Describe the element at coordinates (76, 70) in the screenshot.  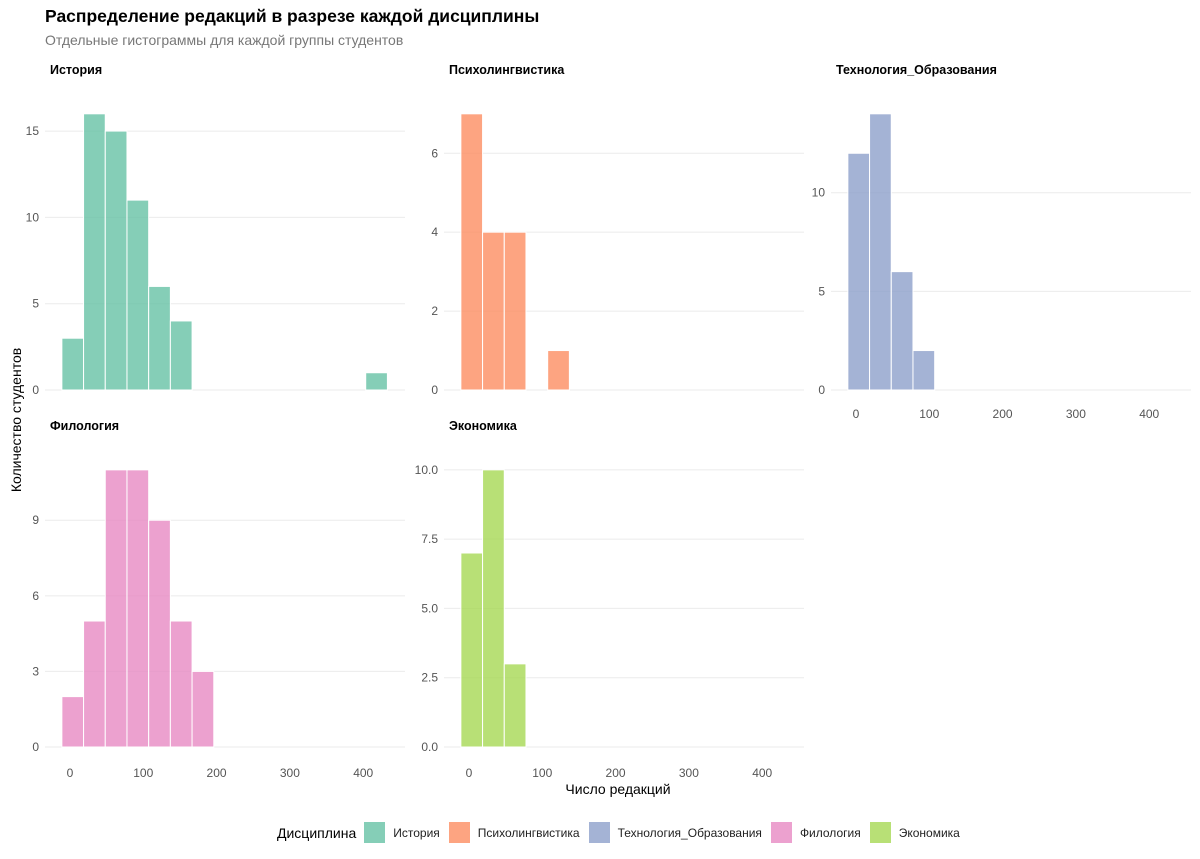
I see `facet-title: История` at that location.